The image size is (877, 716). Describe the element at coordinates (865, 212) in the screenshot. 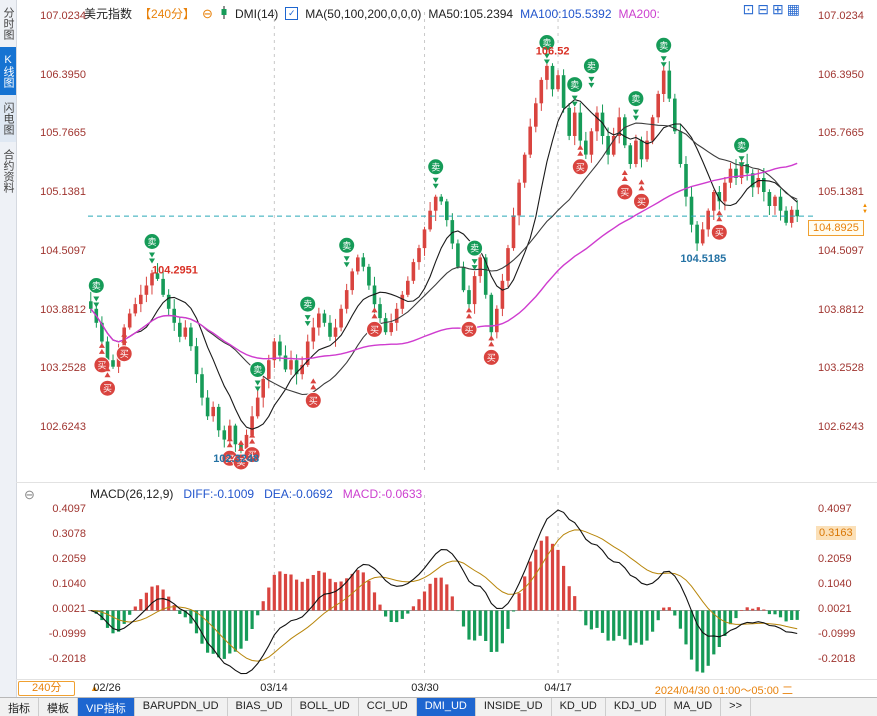

I see `down-arrow-icon: ▼` at that location.